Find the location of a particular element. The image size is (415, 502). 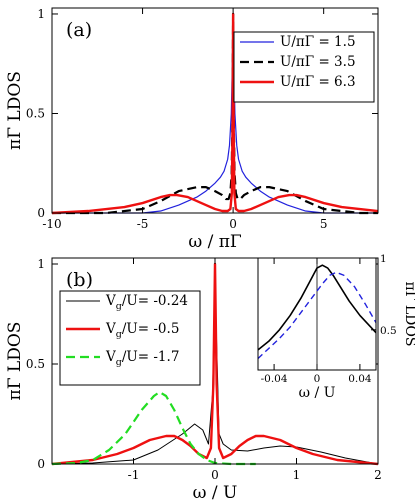

legend-label-1: U/πΓ = 1.5 is located at coordinates (318, 42).